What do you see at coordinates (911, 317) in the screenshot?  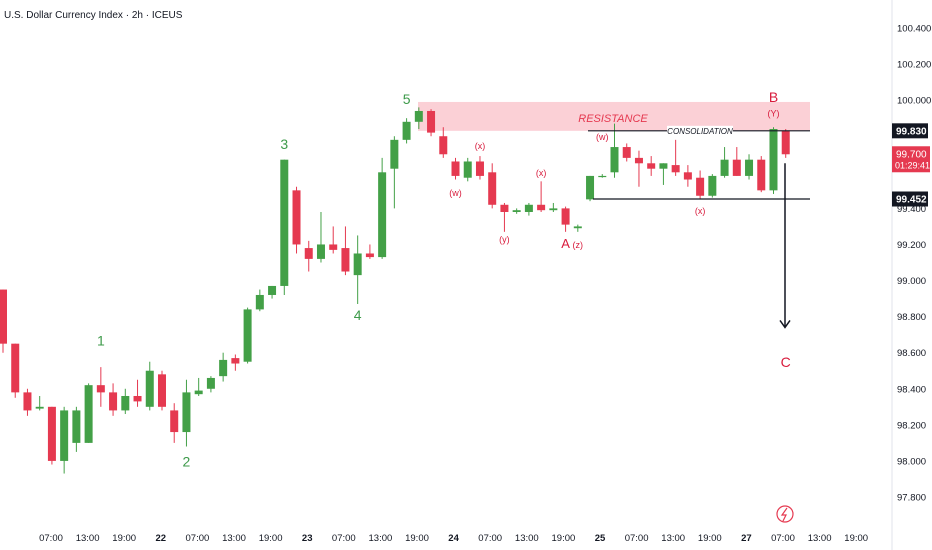 I see `price-tick-label: 98.800` at bounding box center [911, 317].